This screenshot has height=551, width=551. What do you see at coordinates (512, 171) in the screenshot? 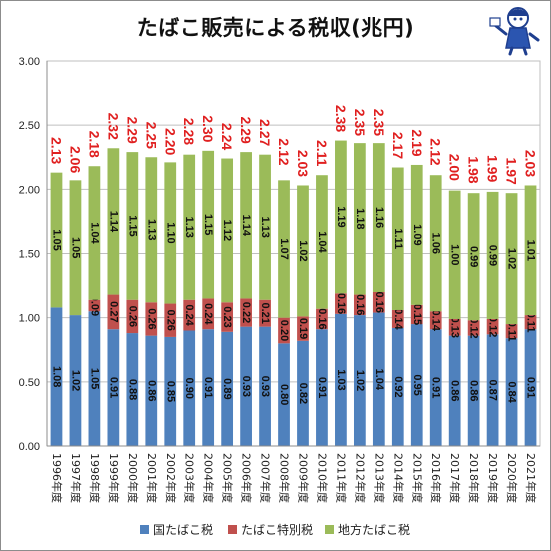
I see `total-value-label: 1.97` at bounding box center [512, 171].